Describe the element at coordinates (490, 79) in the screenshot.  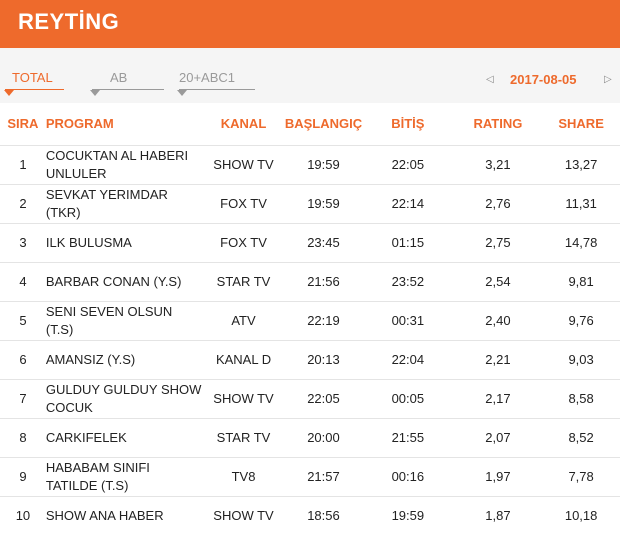
I see `chevron-left-icon: ◁` at that location.